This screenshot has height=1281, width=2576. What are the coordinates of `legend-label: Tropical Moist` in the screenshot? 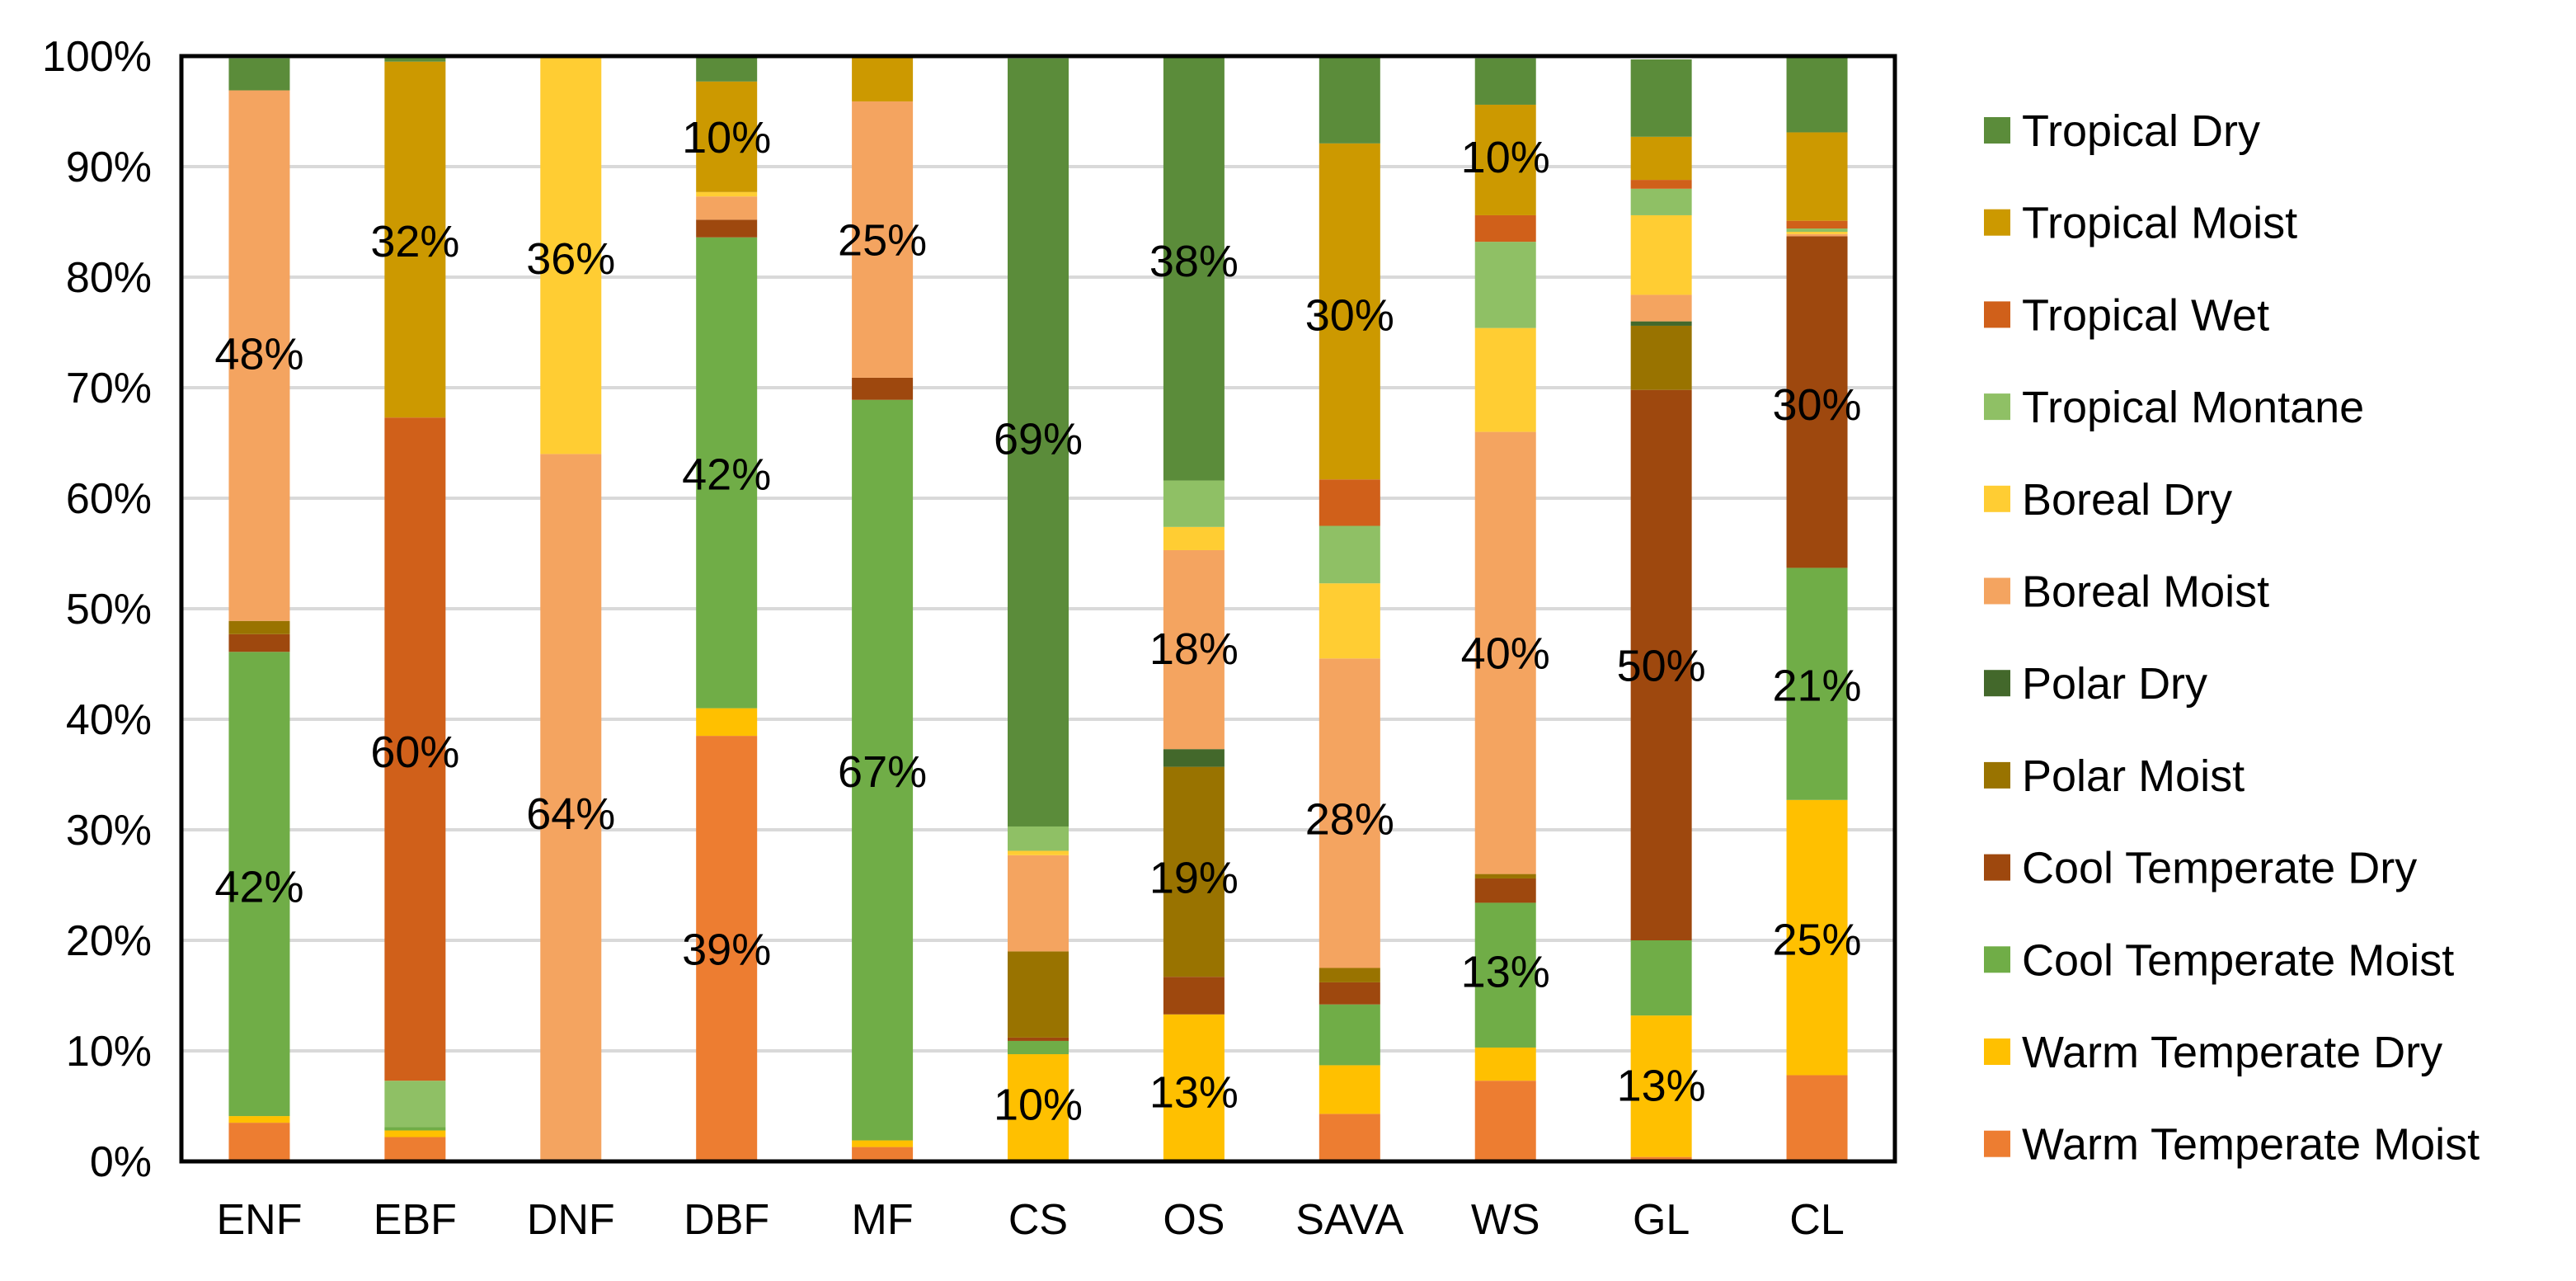 It's located at (2159, 223).